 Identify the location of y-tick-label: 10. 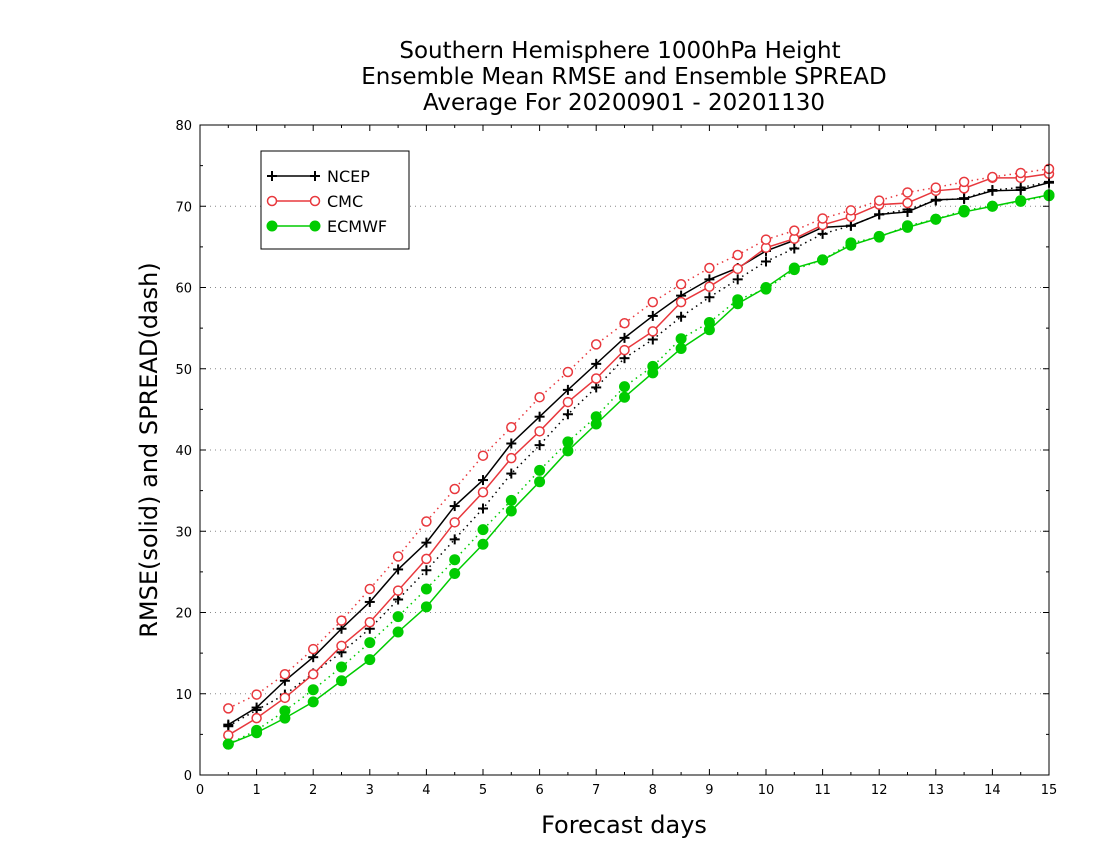
(183, 695).